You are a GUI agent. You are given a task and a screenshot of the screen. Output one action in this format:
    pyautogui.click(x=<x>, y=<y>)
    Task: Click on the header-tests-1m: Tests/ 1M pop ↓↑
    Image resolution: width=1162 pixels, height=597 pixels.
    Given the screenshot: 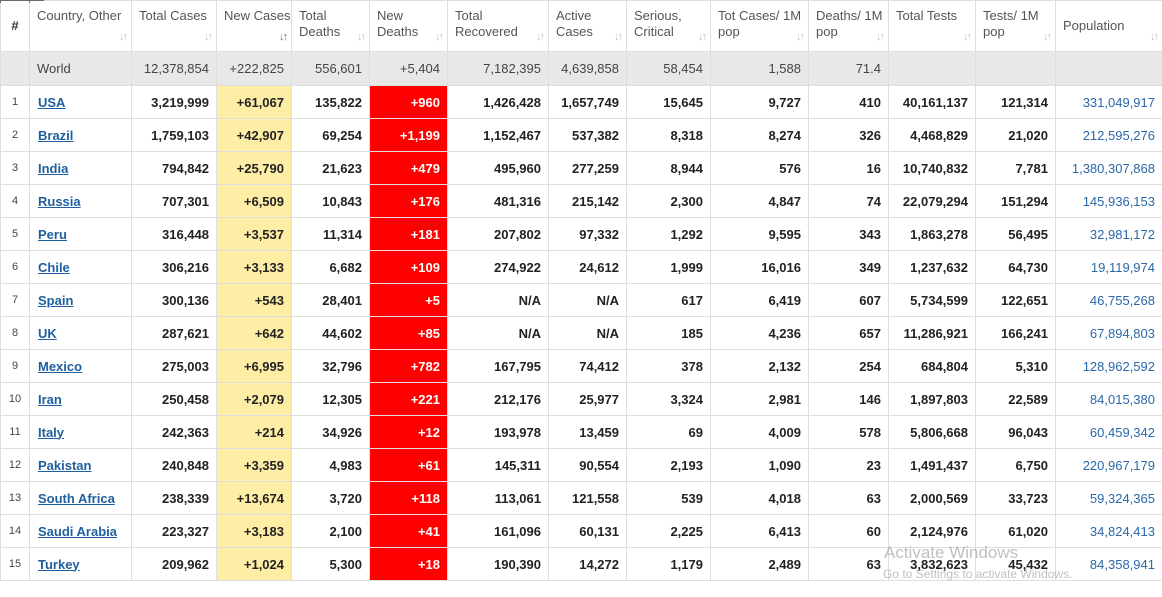 What is the action you would take?
    pyautogui.click(x=1015, y=26)
    